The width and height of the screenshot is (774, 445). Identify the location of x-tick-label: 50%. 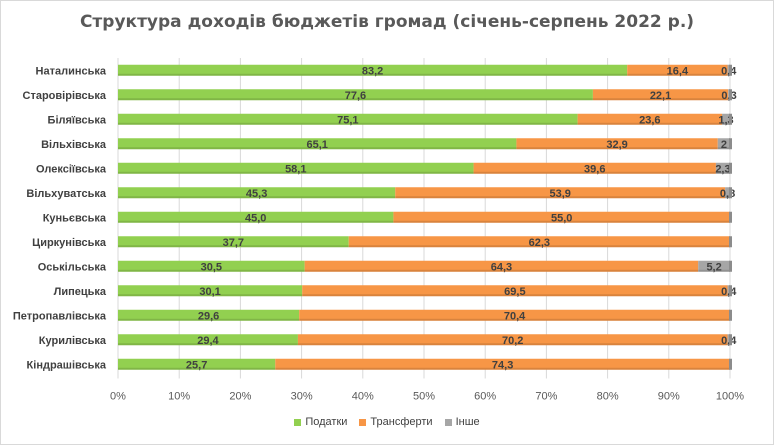
(424, 397).